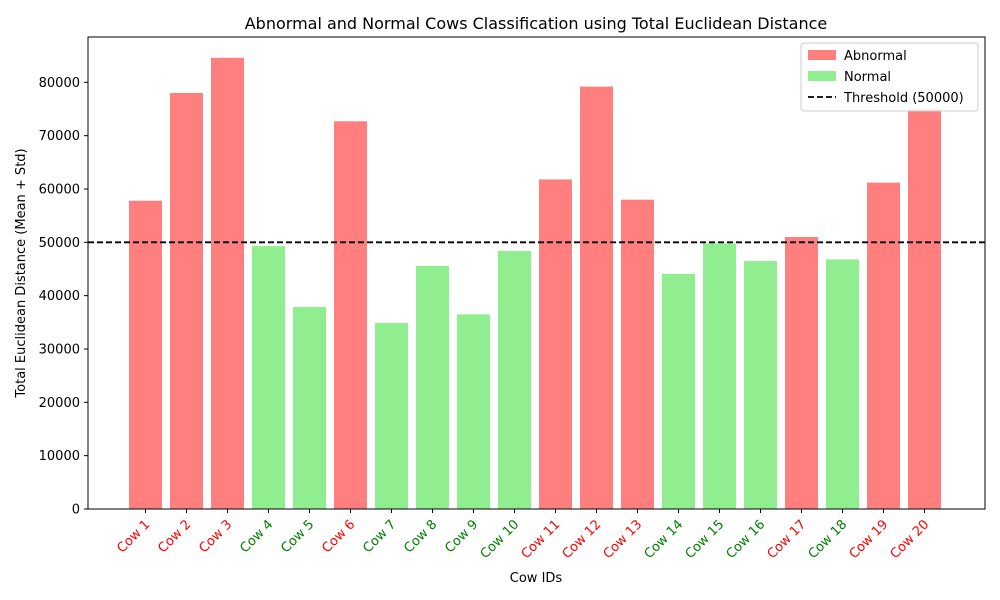  I want to click on y-tick-label: 30000, so click(59, 350).